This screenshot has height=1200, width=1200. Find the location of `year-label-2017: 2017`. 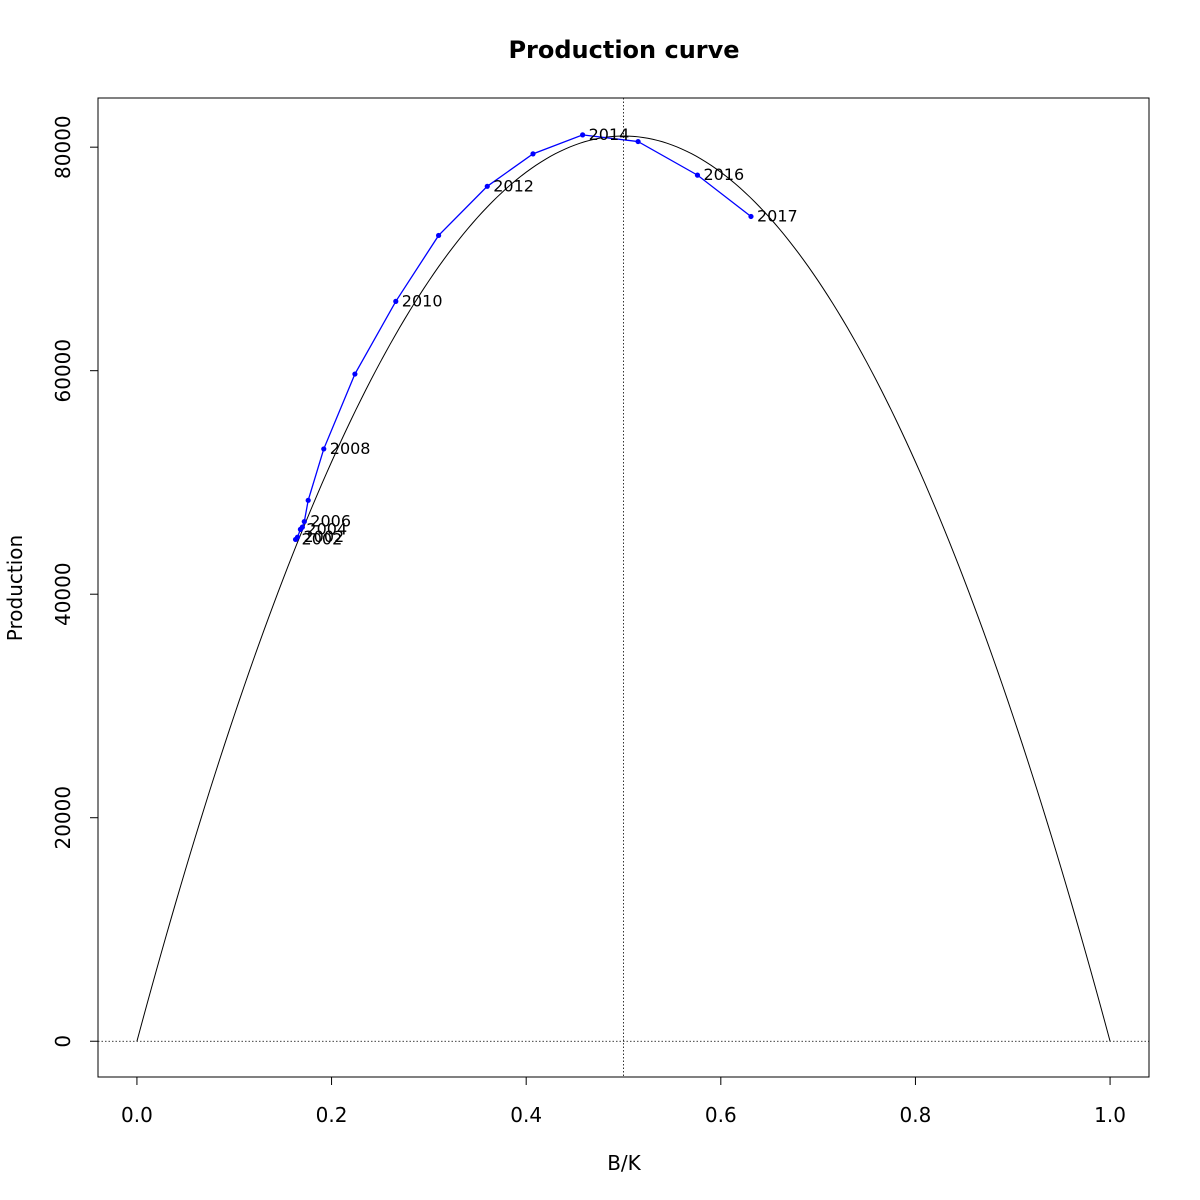

year-label-2017: 2017 is located at coordinates (777, 215).